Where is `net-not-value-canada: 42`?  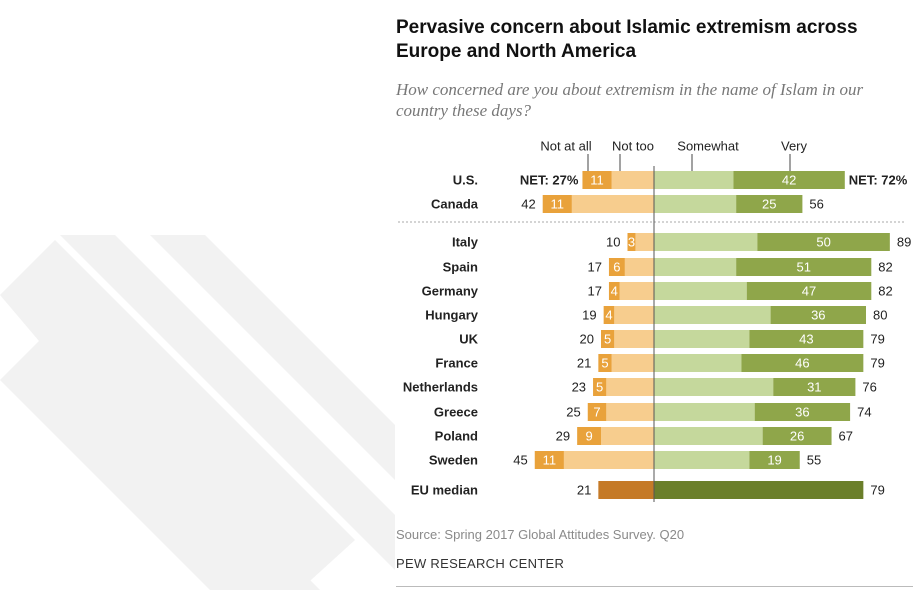 net-not-value-canada: 42 is located at coordinates (528, 204).